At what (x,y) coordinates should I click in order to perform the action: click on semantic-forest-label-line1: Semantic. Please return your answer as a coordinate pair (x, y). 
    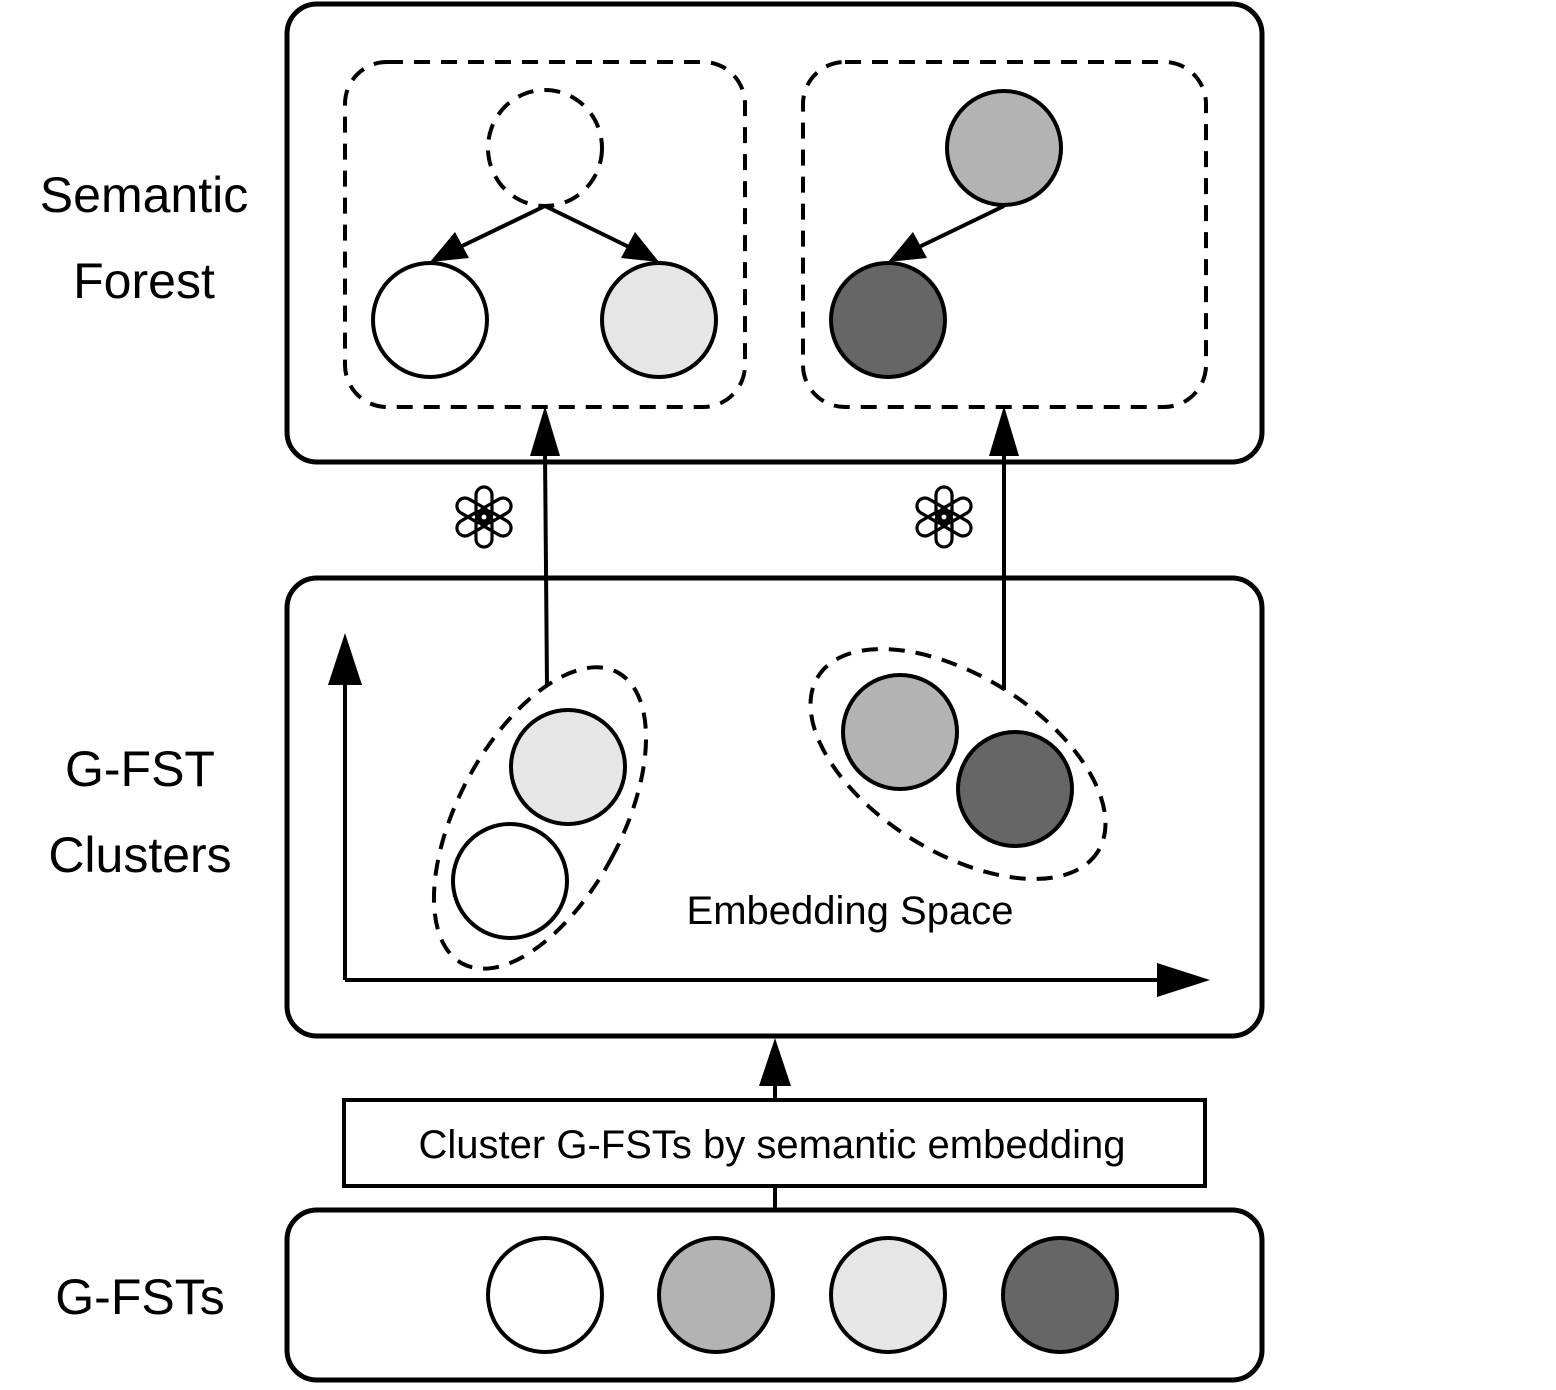
    Looking at the image, I should click on (144, 195).